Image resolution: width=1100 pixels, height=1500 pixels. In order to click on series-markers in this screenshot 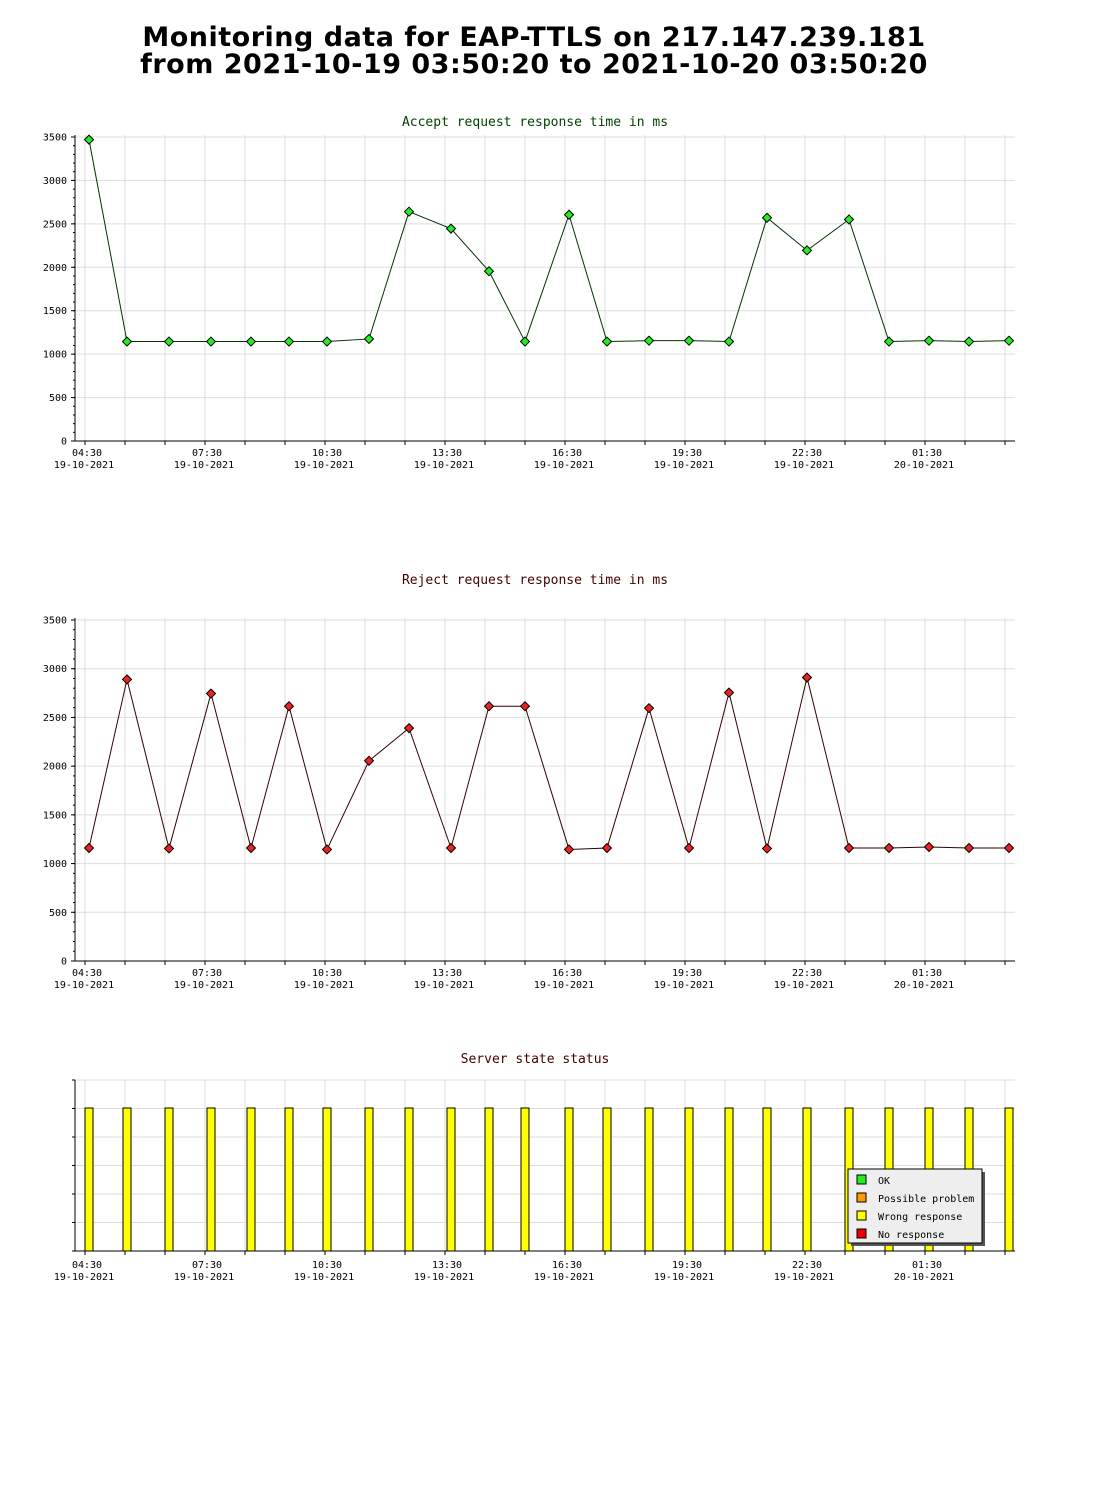, I will do `click(549, 763)`.